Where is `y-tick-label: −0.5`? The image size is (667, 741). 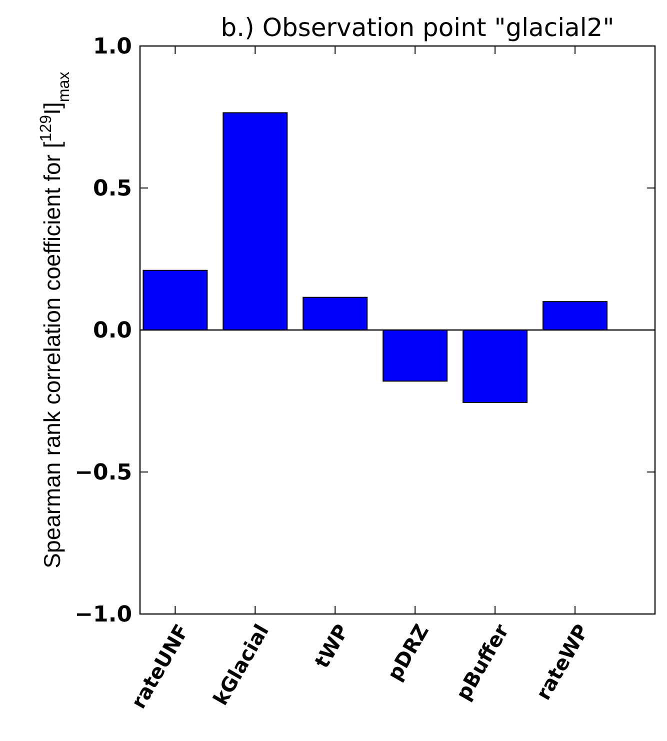 y-tick-label: −0.5 is located at coordinates (103, 473).